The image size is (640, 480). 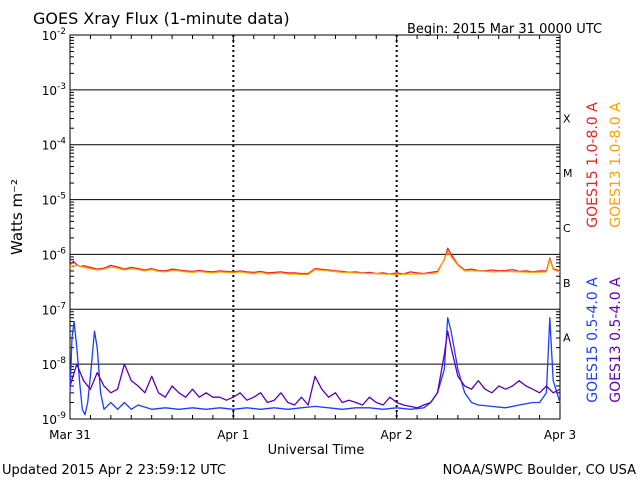 I want to click on flare-class-label: X, so click(x=567, y=118).